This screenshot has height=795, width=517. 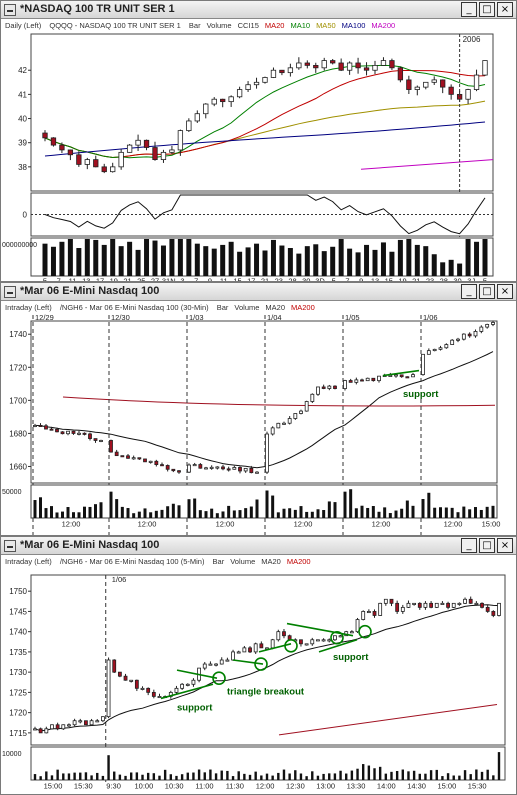 What do you see at coordinates (13, 25) in the screenshot?
I see `period-label: Daily` at bounding box center [13, 25].